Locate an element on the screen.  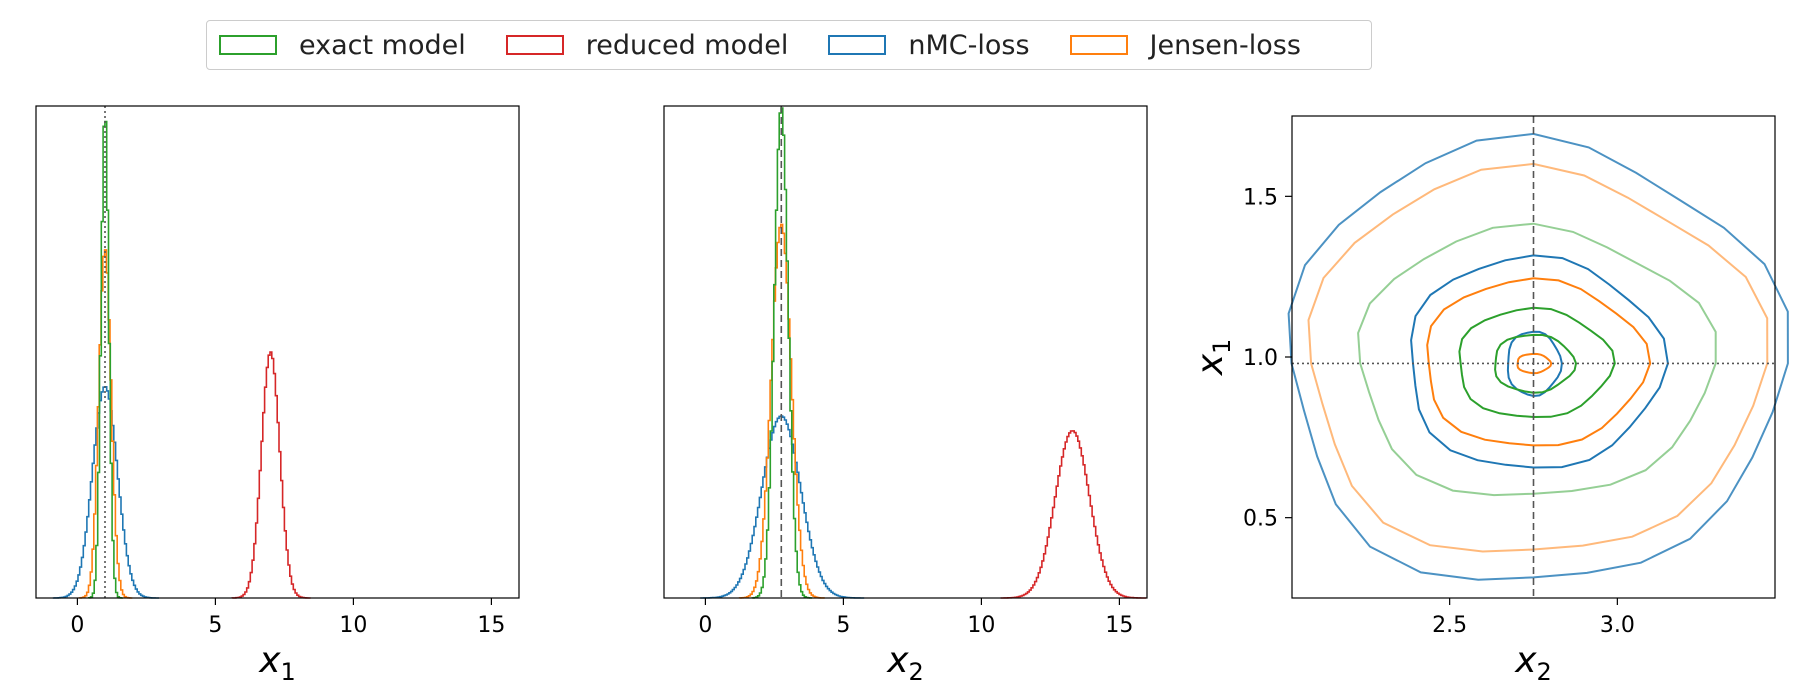
legend-label-jensen: Jensen-loss is located at coordinates (1225, 45).